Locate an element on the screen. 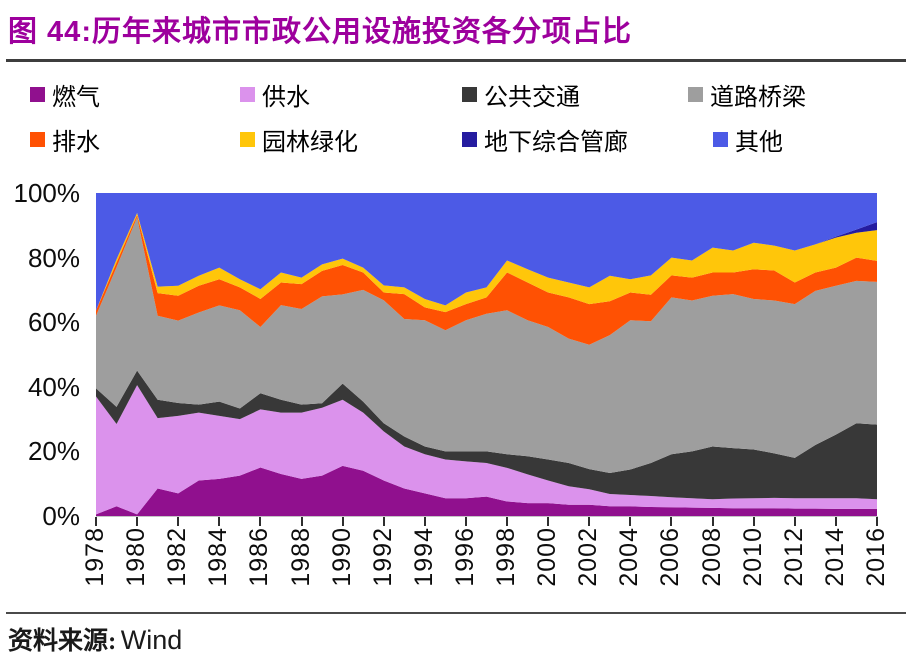 This screenshot has height=666, width=912. y-axis-label: 40% is located at coordinates (53, 386).